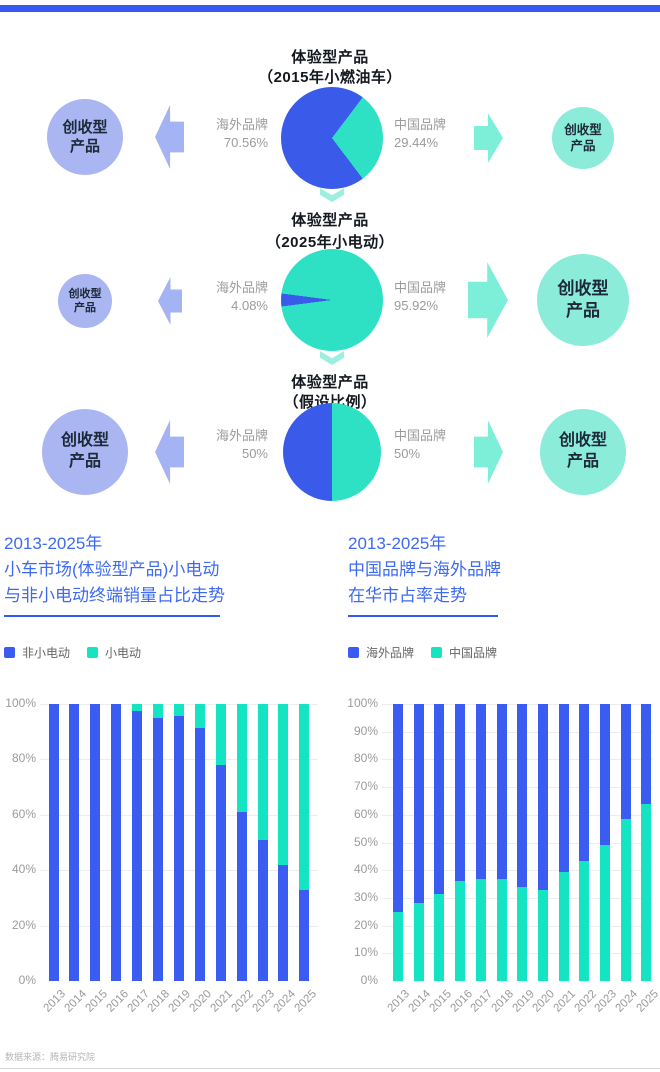  What do you see at coordinates (565, 1001) in the screenshot?
I see `x-axis-tick-label: 2021` at bounding box center [565, 1001].